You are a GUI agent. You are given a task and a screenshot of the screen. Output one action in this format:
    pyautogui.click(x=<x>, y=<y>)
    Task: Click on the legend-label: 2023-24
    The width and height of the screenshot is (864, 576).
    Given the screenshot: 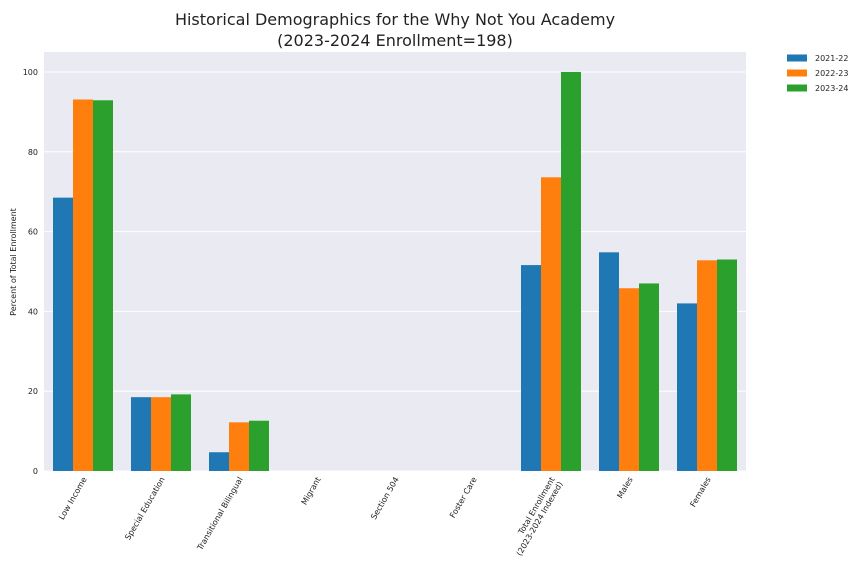 What is the action you would take?
    pyautogui.click(x=831, y=88)
    